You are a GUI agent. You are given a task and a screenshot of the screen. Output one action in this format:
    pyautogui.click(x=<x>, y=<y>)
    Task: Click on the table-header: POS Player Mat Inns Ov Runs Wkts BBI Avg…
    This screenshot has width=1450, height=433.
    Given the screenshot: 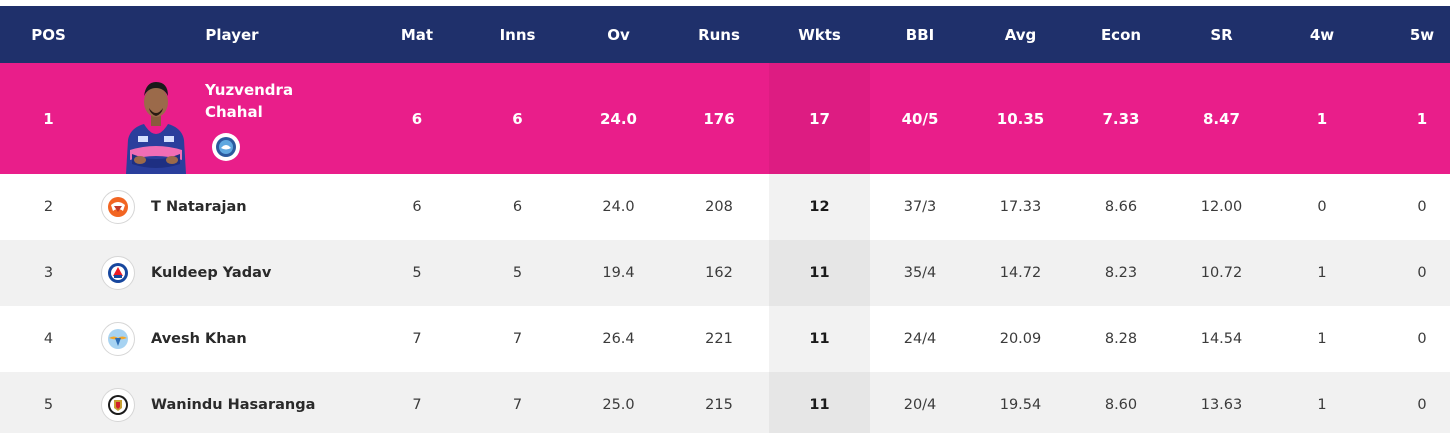 What is the action you would take?
    pyautogui.click(x=725, y=34)
    